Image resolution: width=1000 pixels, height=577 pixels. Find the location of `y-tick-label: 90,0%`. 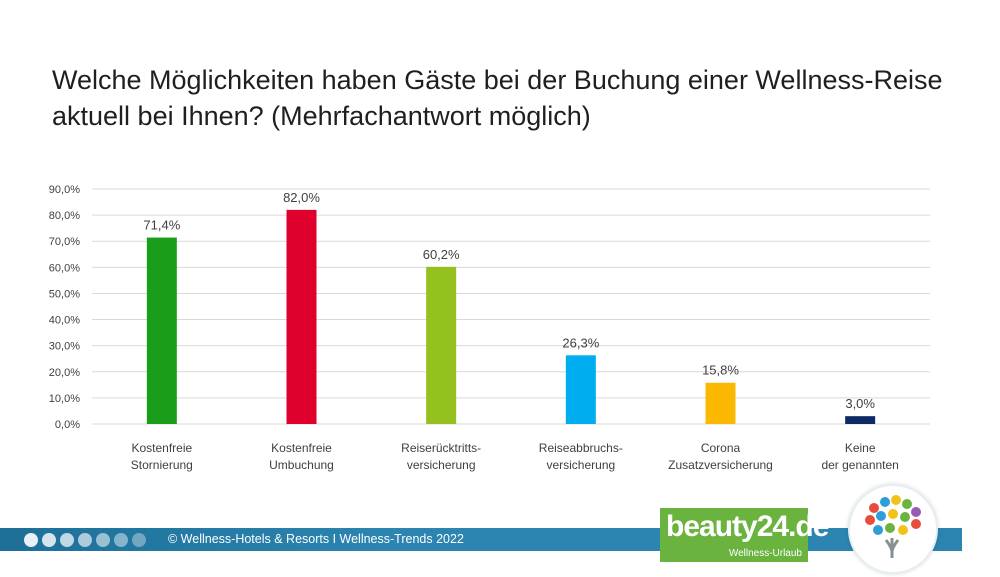

y-tick-label: 90,0% is located at coordinates (64, 190).